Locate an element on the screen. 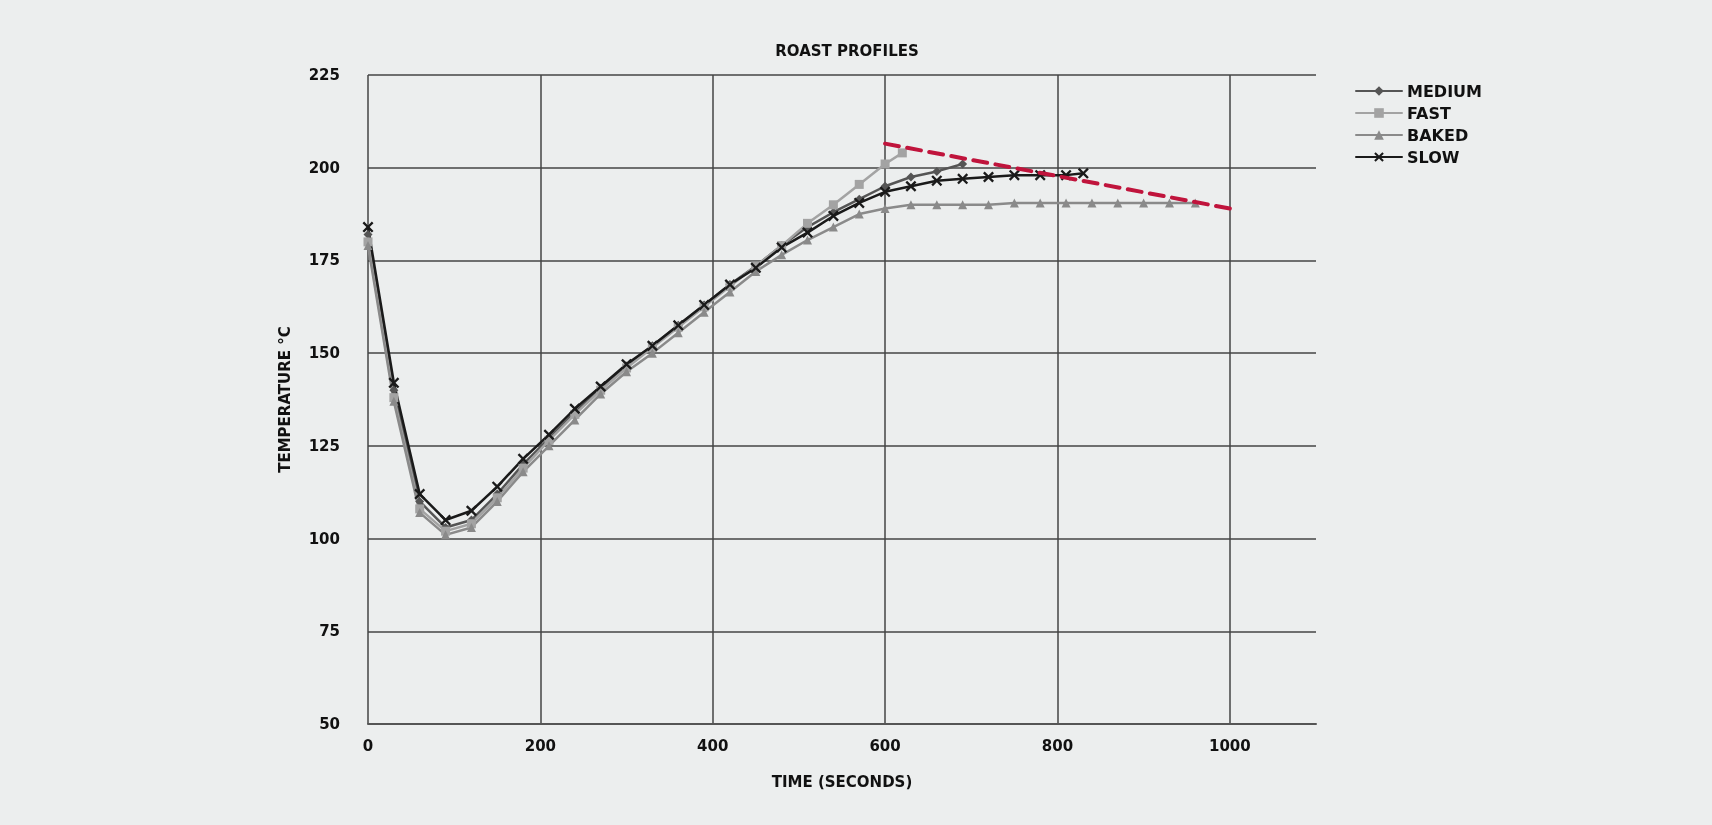 This screenshot has width=1712, height=825. x-tick-label: 0 is located at coordinates (368, 745).